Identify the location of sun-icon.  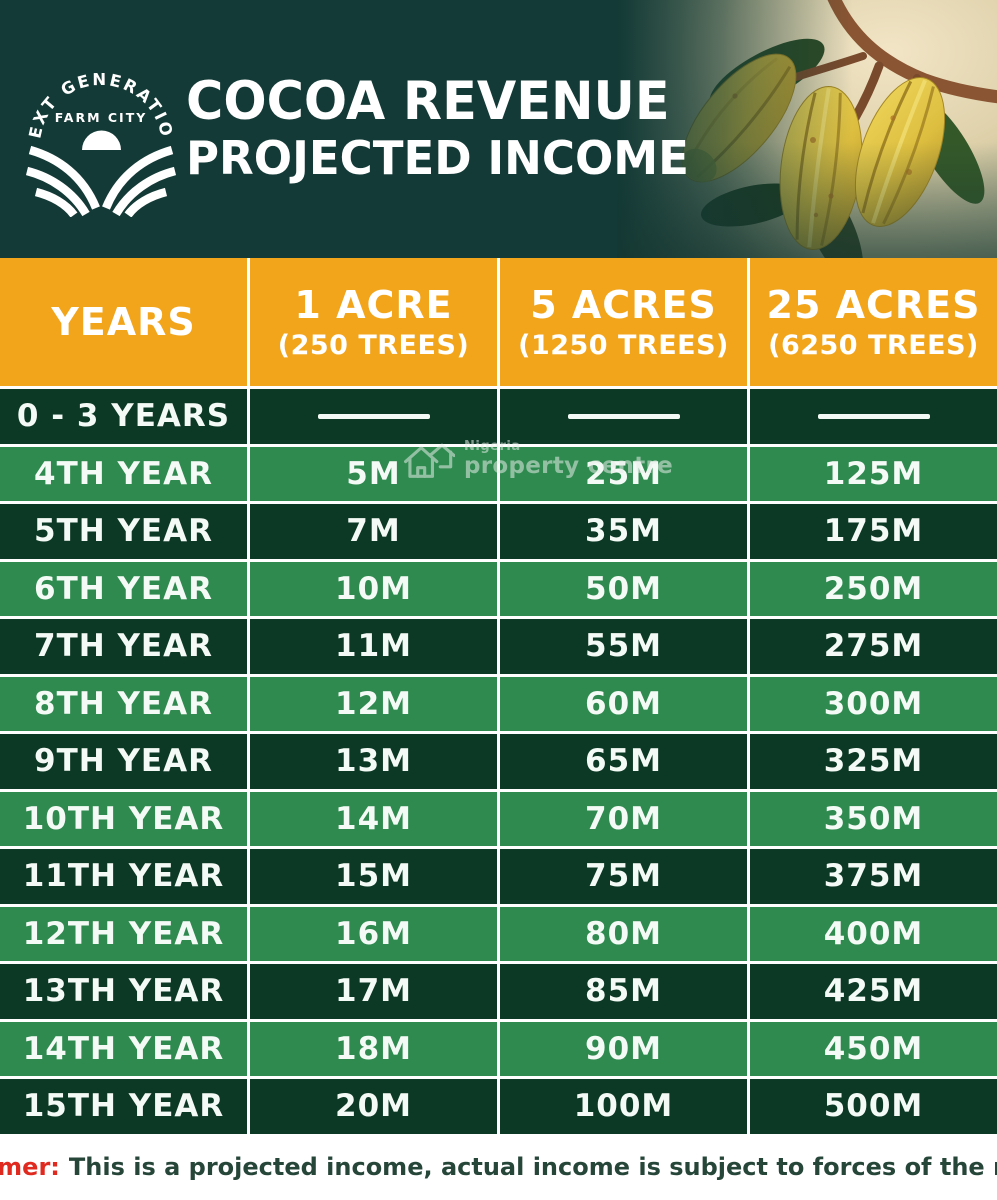
(101, 140).